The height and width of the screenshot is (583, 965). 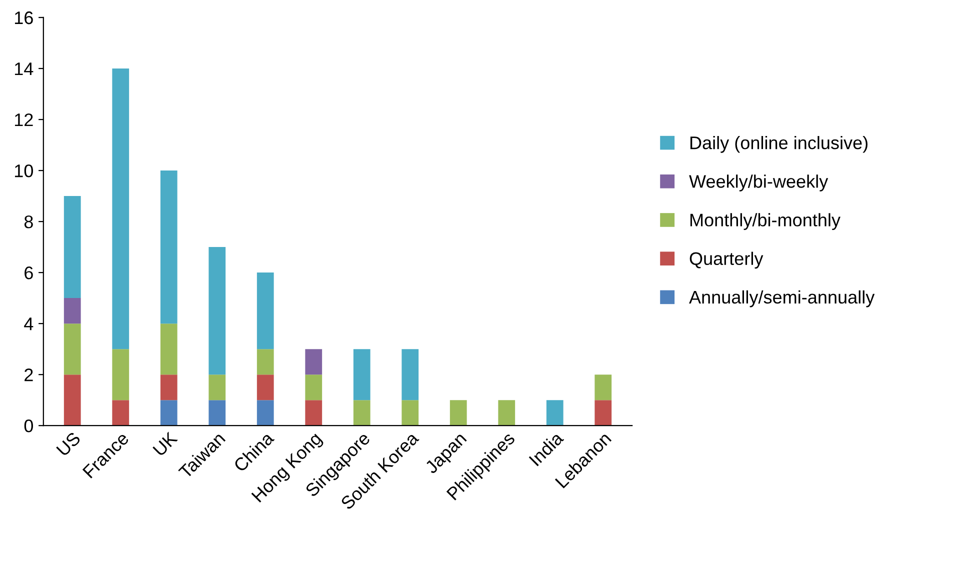 What do you see at coordinates (758, 183) in the screenshot?
I see `legend-label: Weekly/bi-weekly` at bounding box center [758, 183].